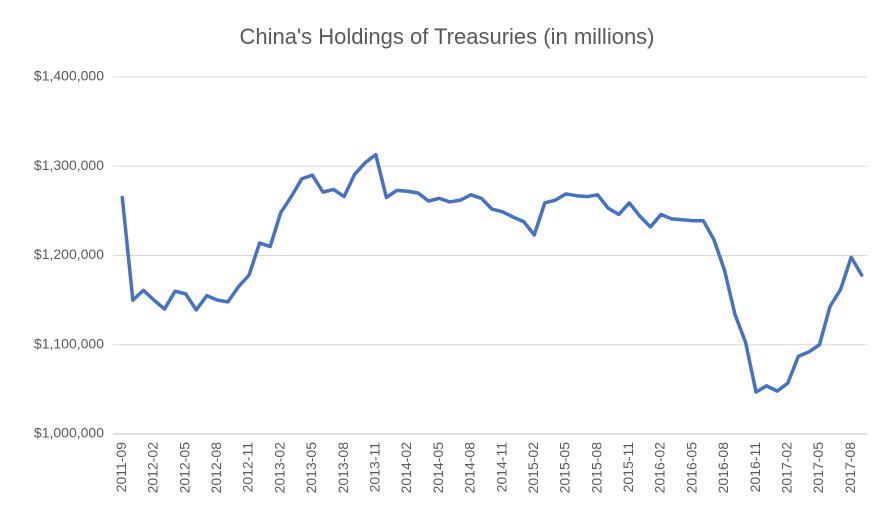  Describe the element at coordinates (755, 467) in the screenshot. I see `x-tick-label: 2016-11` at that location.